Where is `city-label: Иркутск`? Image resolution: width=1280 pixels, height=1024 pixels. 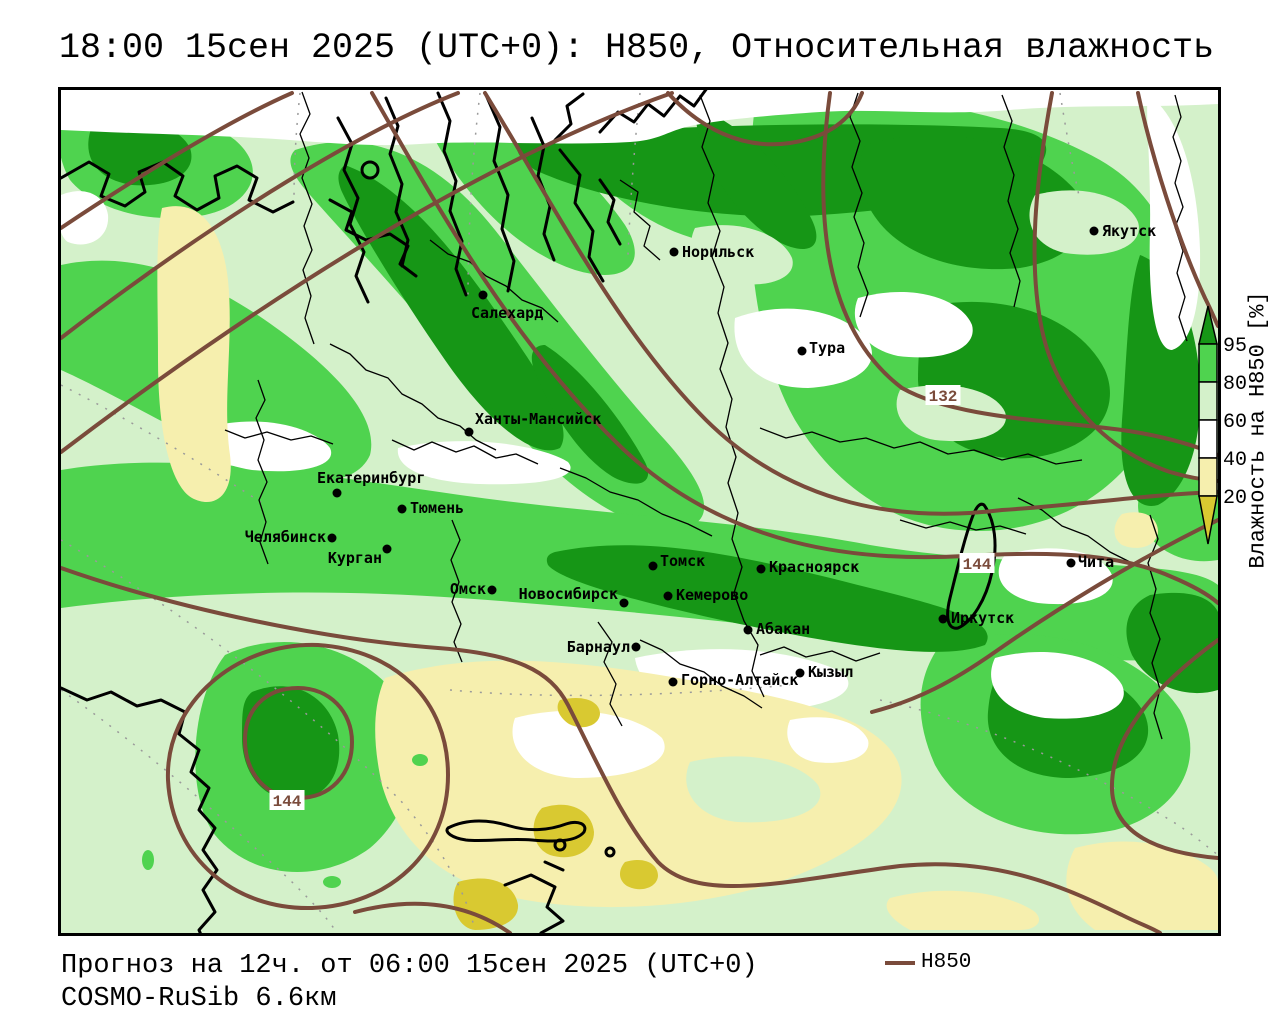 city-label: Иркутск is located at coordinates (982, 618).